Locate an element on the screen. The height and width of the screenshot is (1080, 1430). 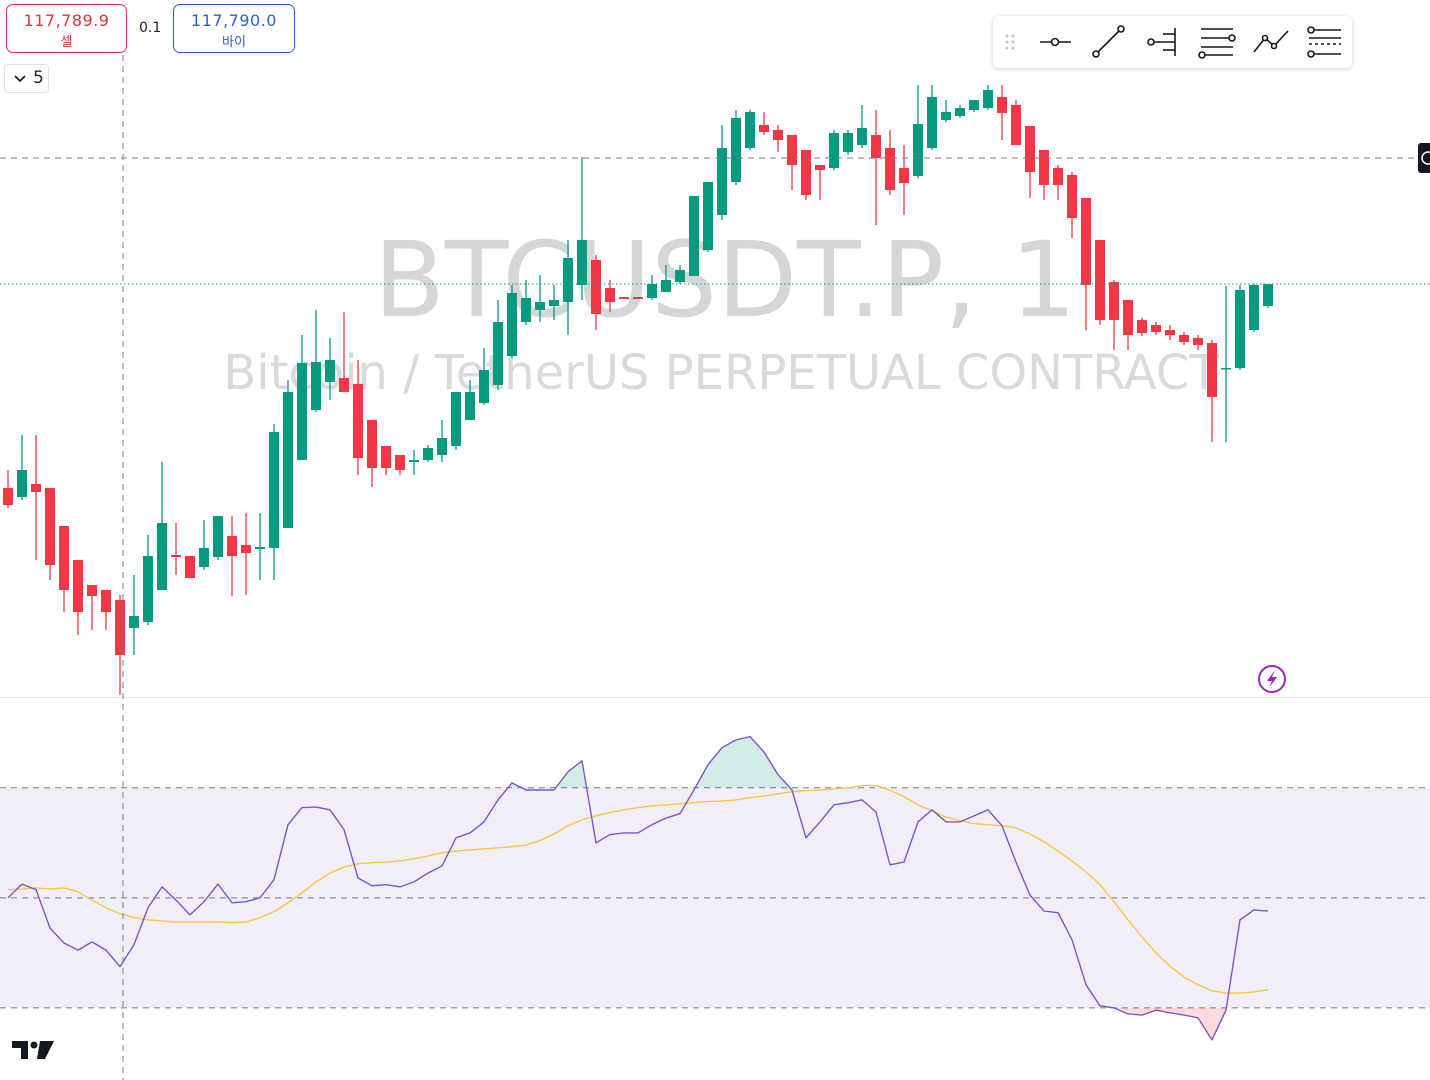
interval-value: 5 is located at coordinates (38, 78).